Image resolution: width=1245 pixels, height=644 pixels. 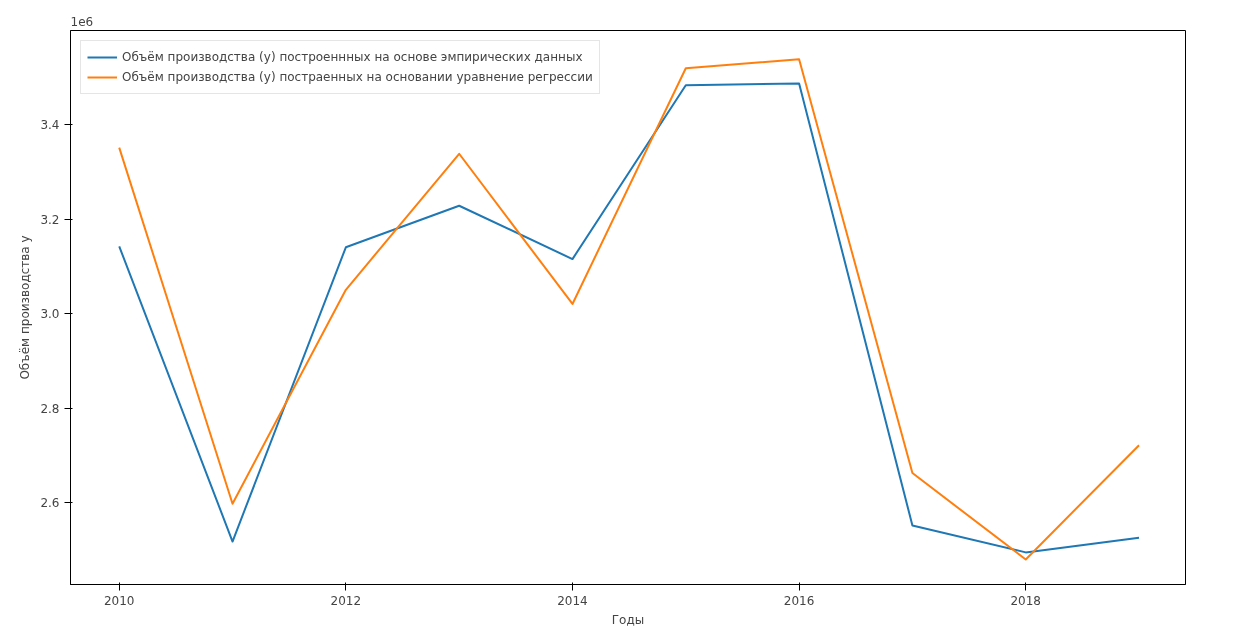 I want to click on y-tick-label: 3.4, so click(x=50, y=125).